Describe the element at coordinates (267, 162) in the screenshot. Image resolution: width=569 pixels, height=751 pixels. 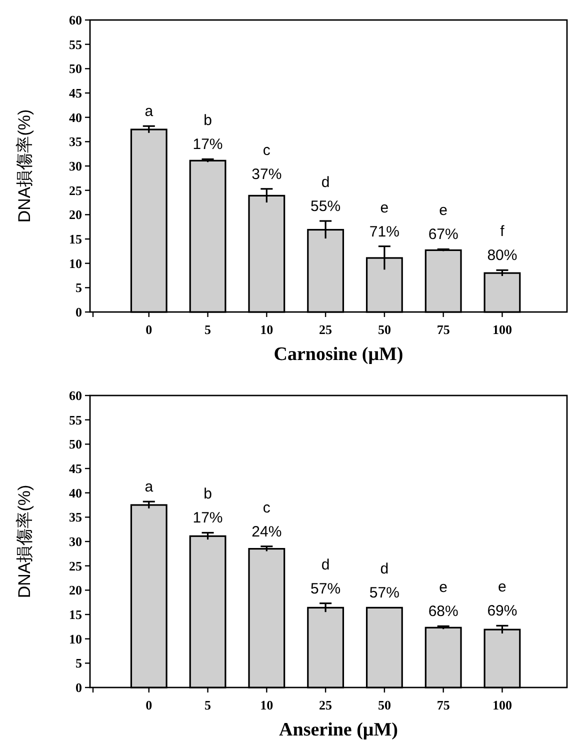
I see `data-label: c 37%` at that location.